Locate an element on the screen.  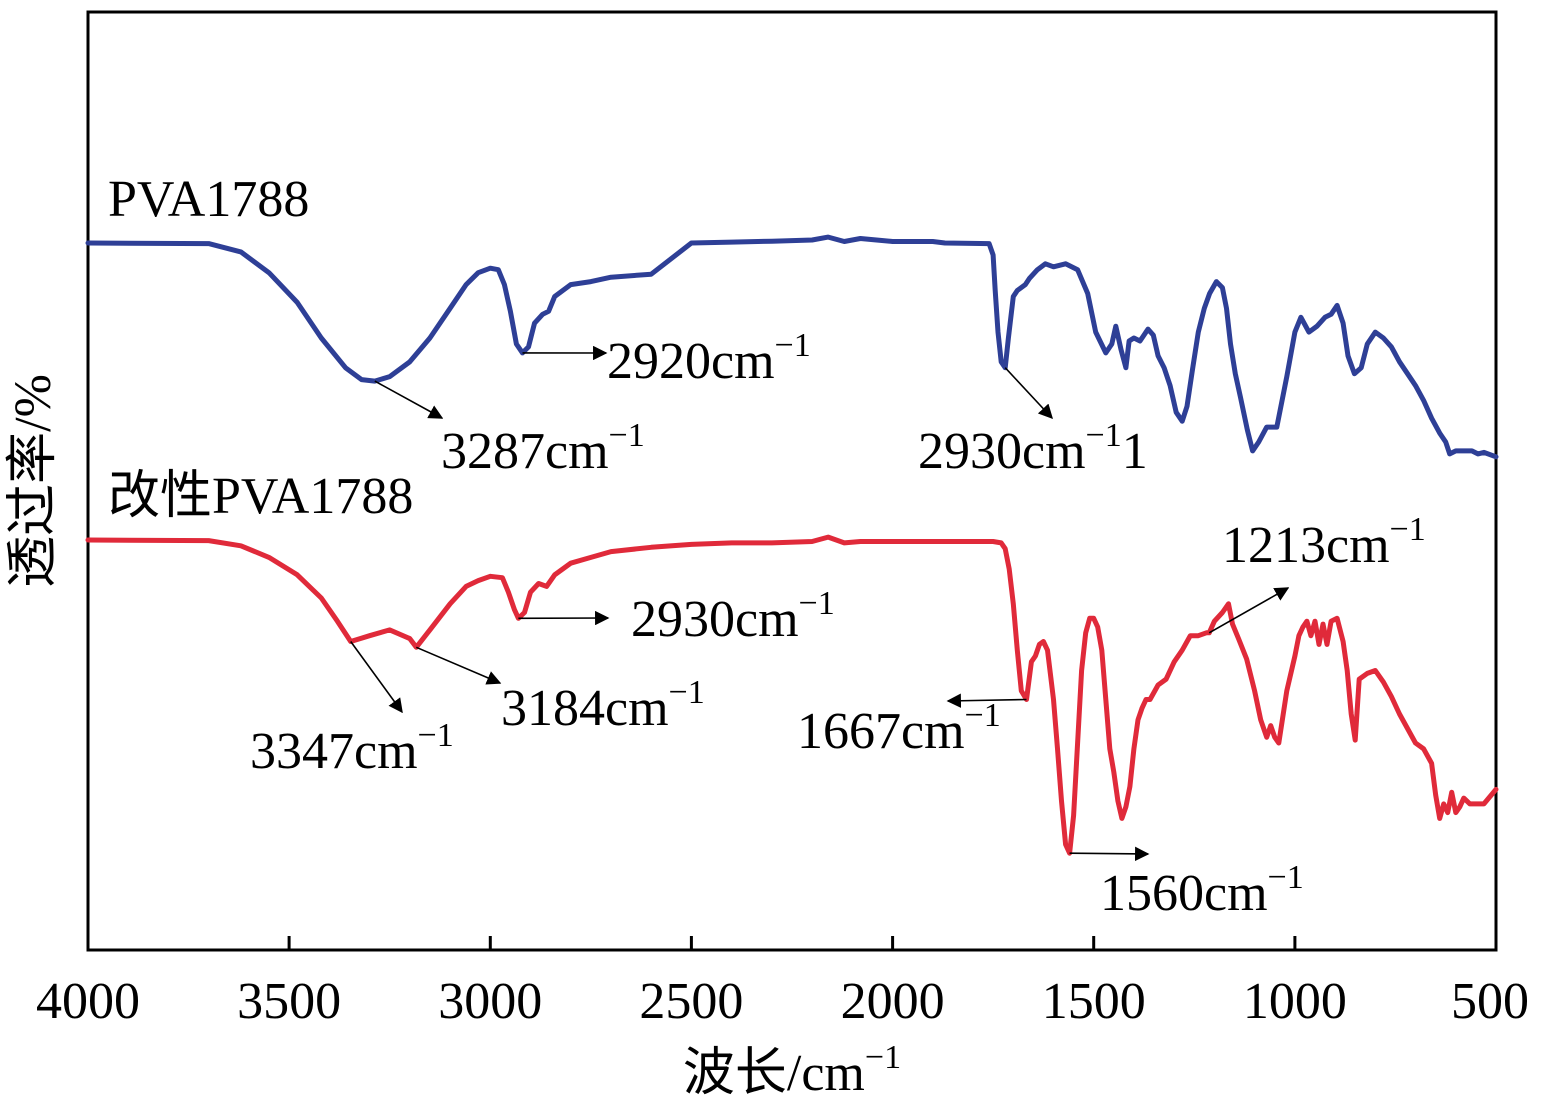
annotation-label: 3287cm−1 is located at coordinates (543, 448).